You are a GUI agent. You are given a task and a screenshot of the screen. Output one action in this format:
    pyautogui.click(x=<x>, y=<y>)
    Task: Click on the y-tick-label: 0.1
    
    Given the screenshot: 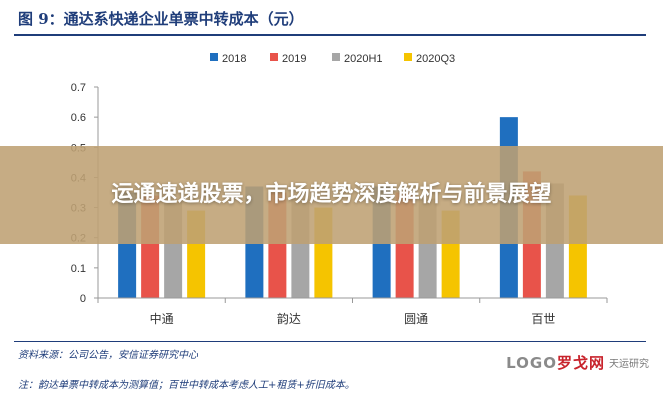 What is the action you would take?
    pyautogui.click(x=78, y=269)
    